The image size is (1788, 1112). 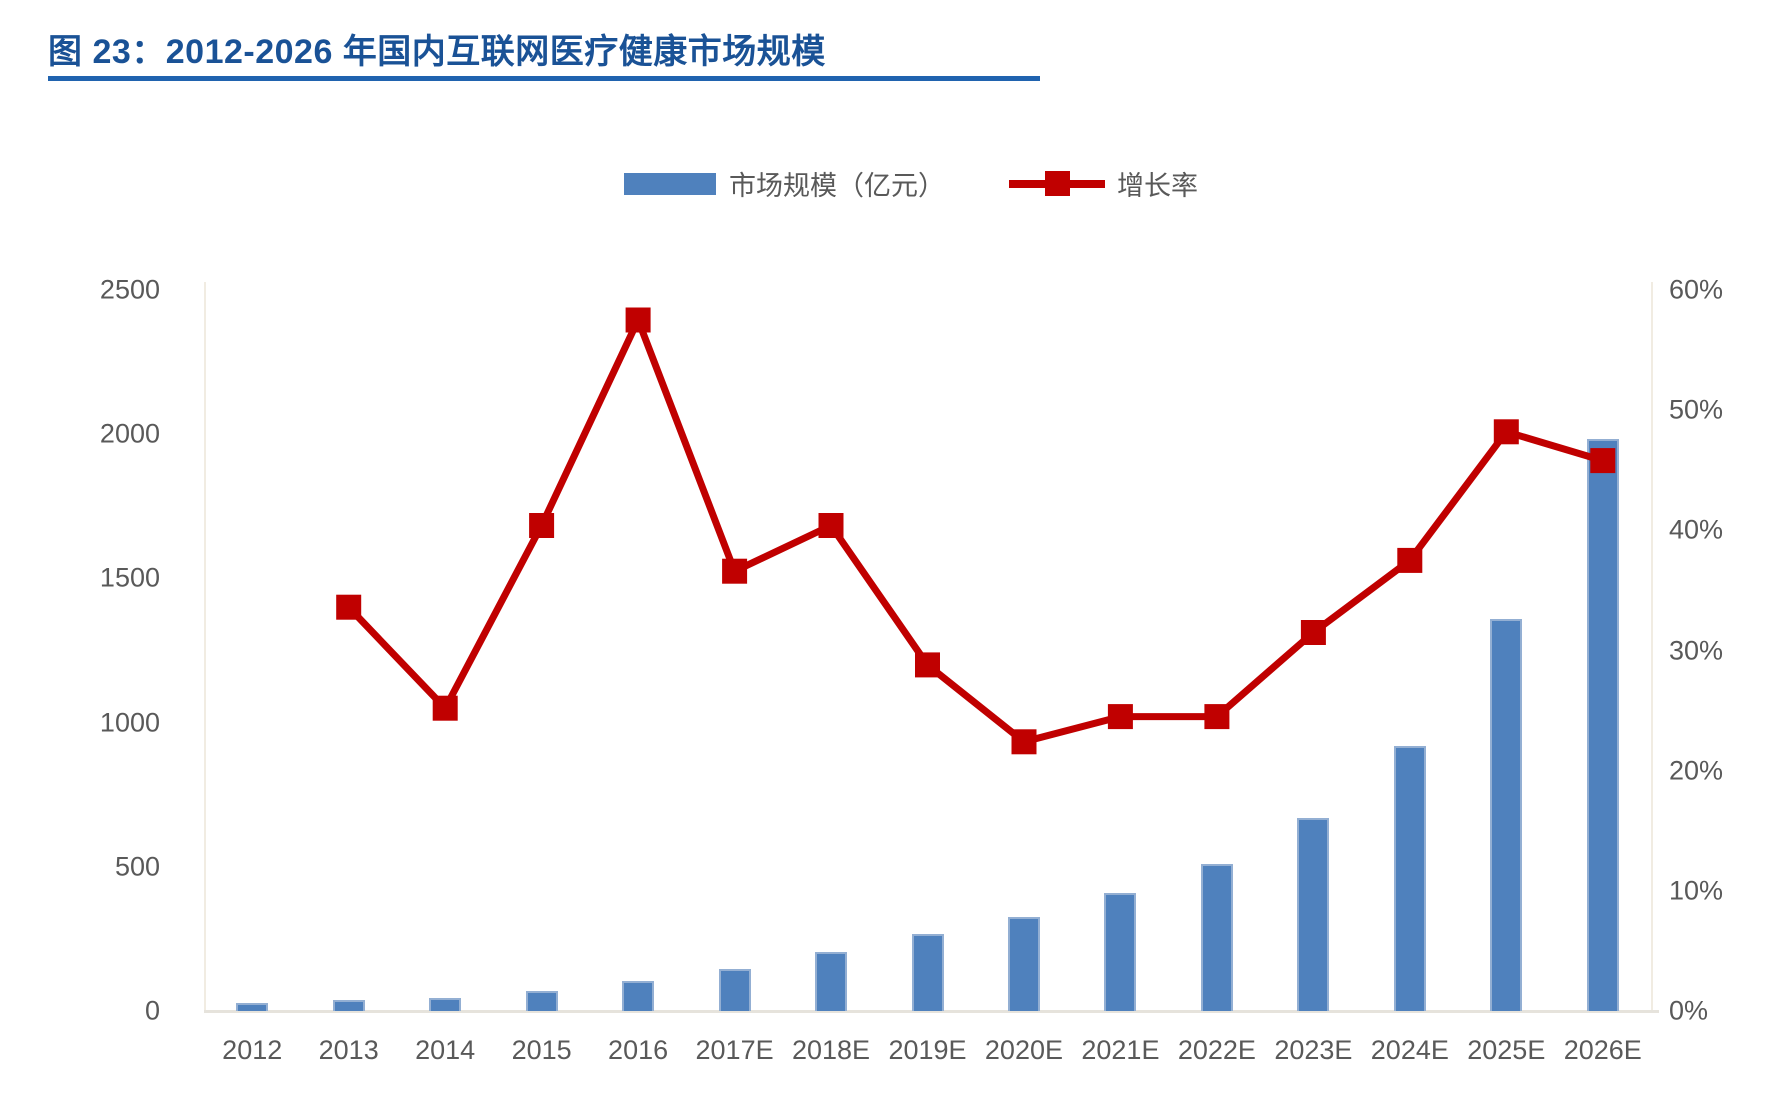 I want to click on bar-2013, so click(x=348, y=1005).